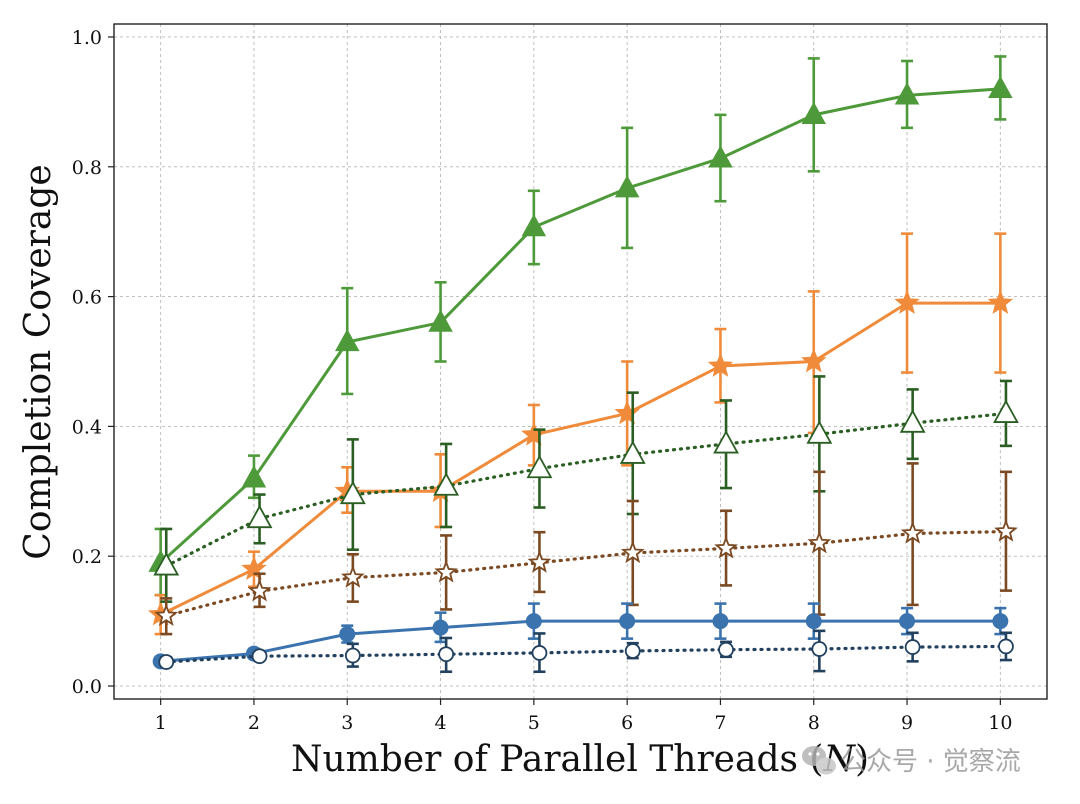 This screenshot has width=1080, height=804. Describe the element at coordinates (38, 361) in the screenshot. I see `y-axis-title: Completion Coverage` at that location.